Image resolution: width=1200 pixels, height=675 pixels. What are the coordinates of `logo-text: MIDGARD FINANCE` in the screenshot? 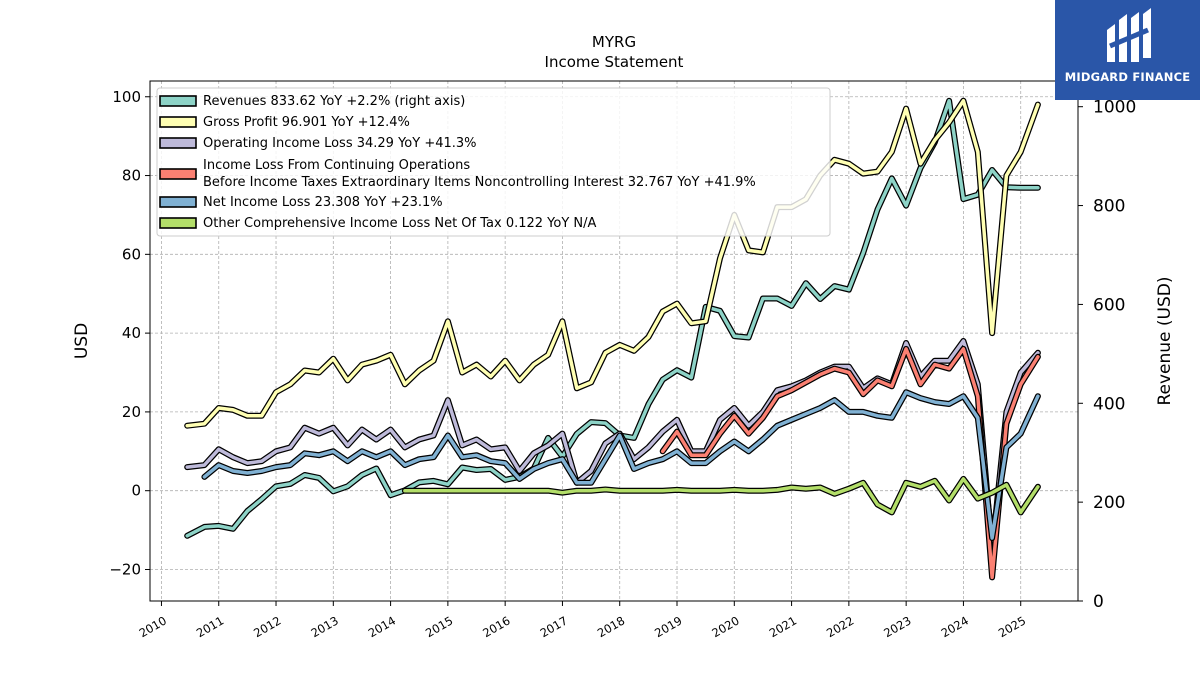 It's located at (1127, 77).